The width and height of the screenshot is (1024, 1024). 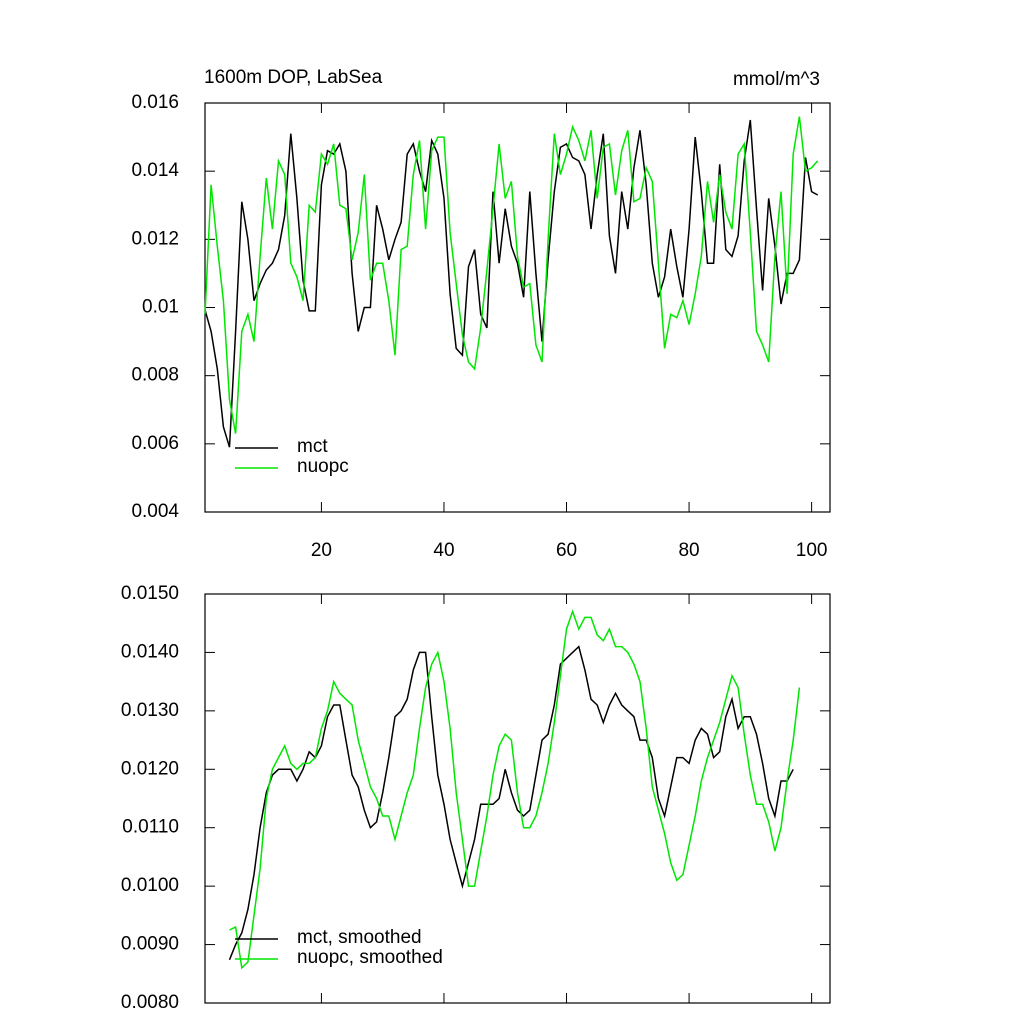 I want to click on x-tick-label: 80, so click(x=688, y=550).